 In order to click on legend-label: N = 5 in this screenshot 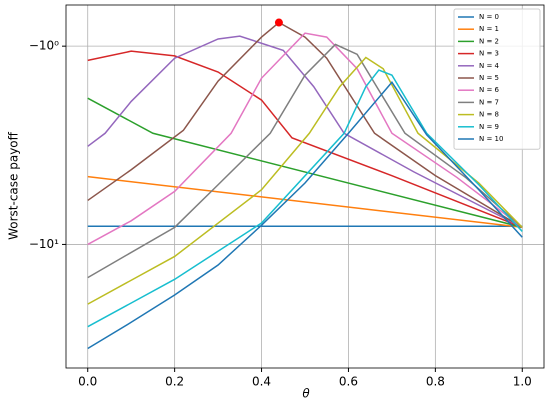, I will do `click(489, 78)`.